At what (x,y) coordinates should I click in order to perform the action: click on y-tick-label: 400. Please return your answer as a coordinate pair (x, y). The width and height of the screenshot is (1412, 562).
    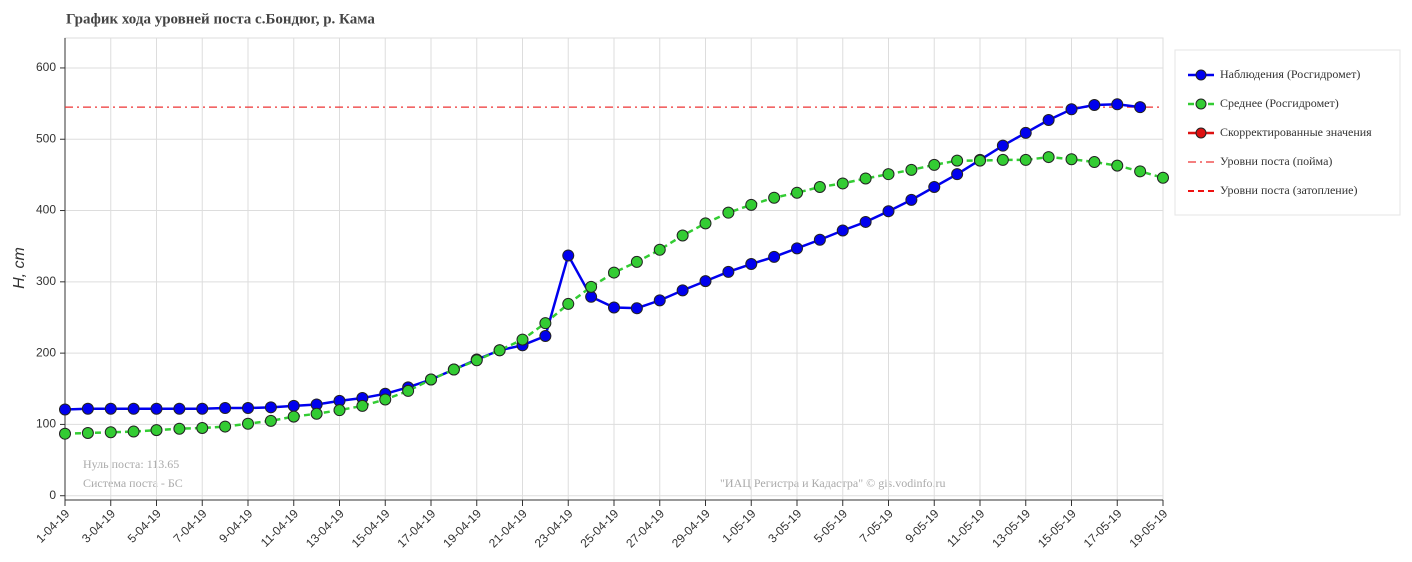
    Looking at the image, I should click on (46, 210).